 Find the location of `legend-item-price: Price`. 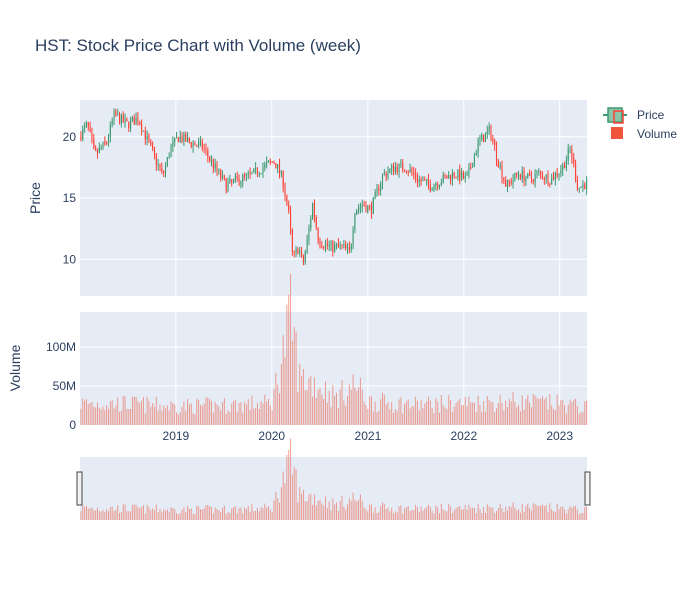

legend-item-price: Price is located at coordinates (634, 115).